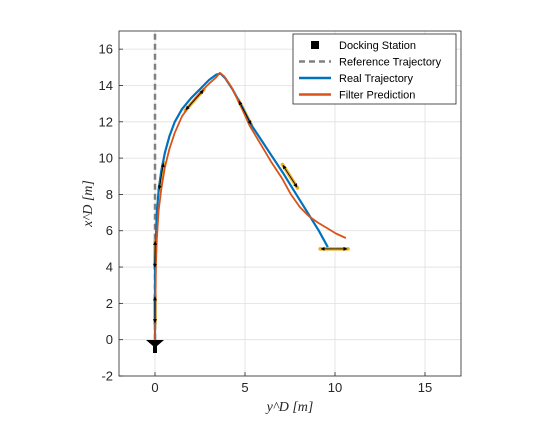  I want to click on uncertainty-cross-arrow, so click(242, 107).